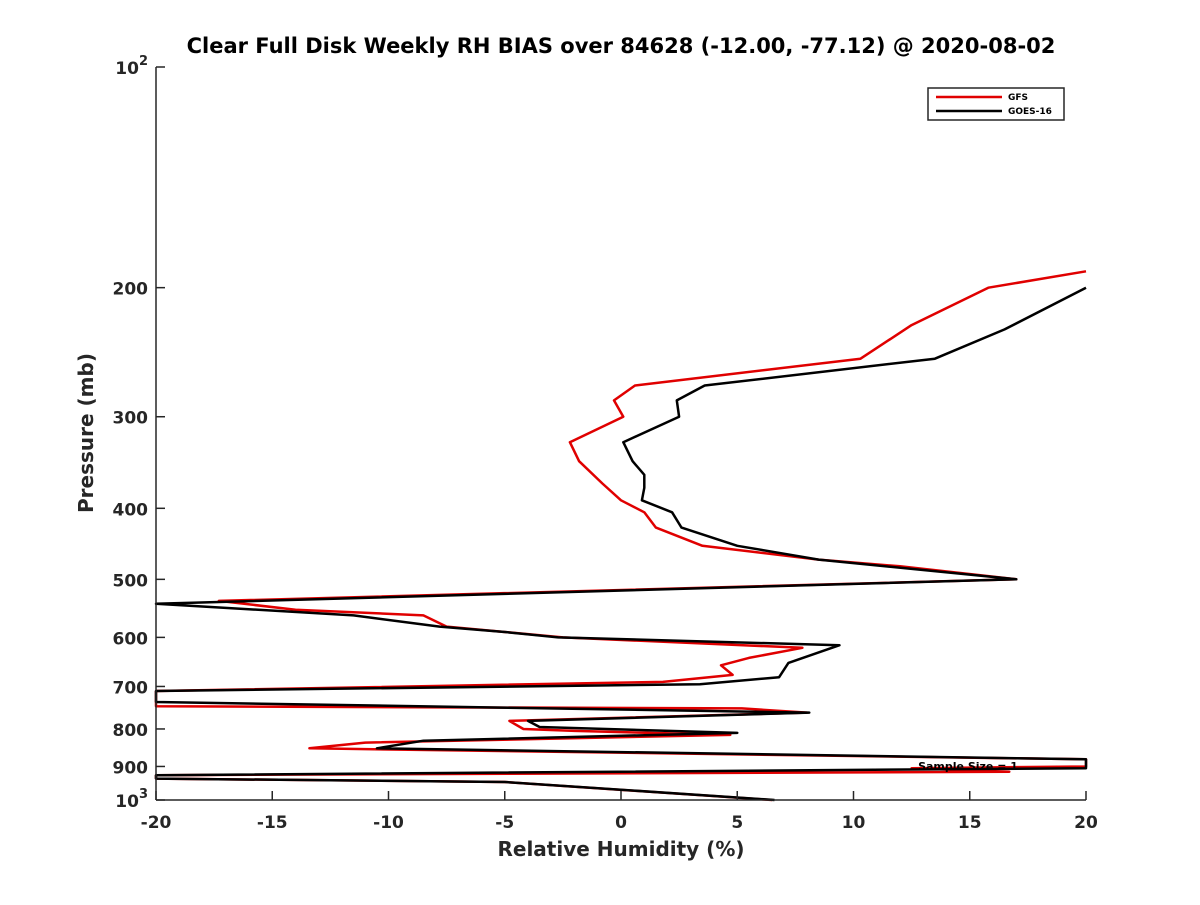 This screenshot has width=1200, height=905. What do you see at coordinates (139, 433) in the screenshot?
I see `y-ticks: 10² 200 300 400 500 600 700 800 900 10³` at bounding box center [139, 433].